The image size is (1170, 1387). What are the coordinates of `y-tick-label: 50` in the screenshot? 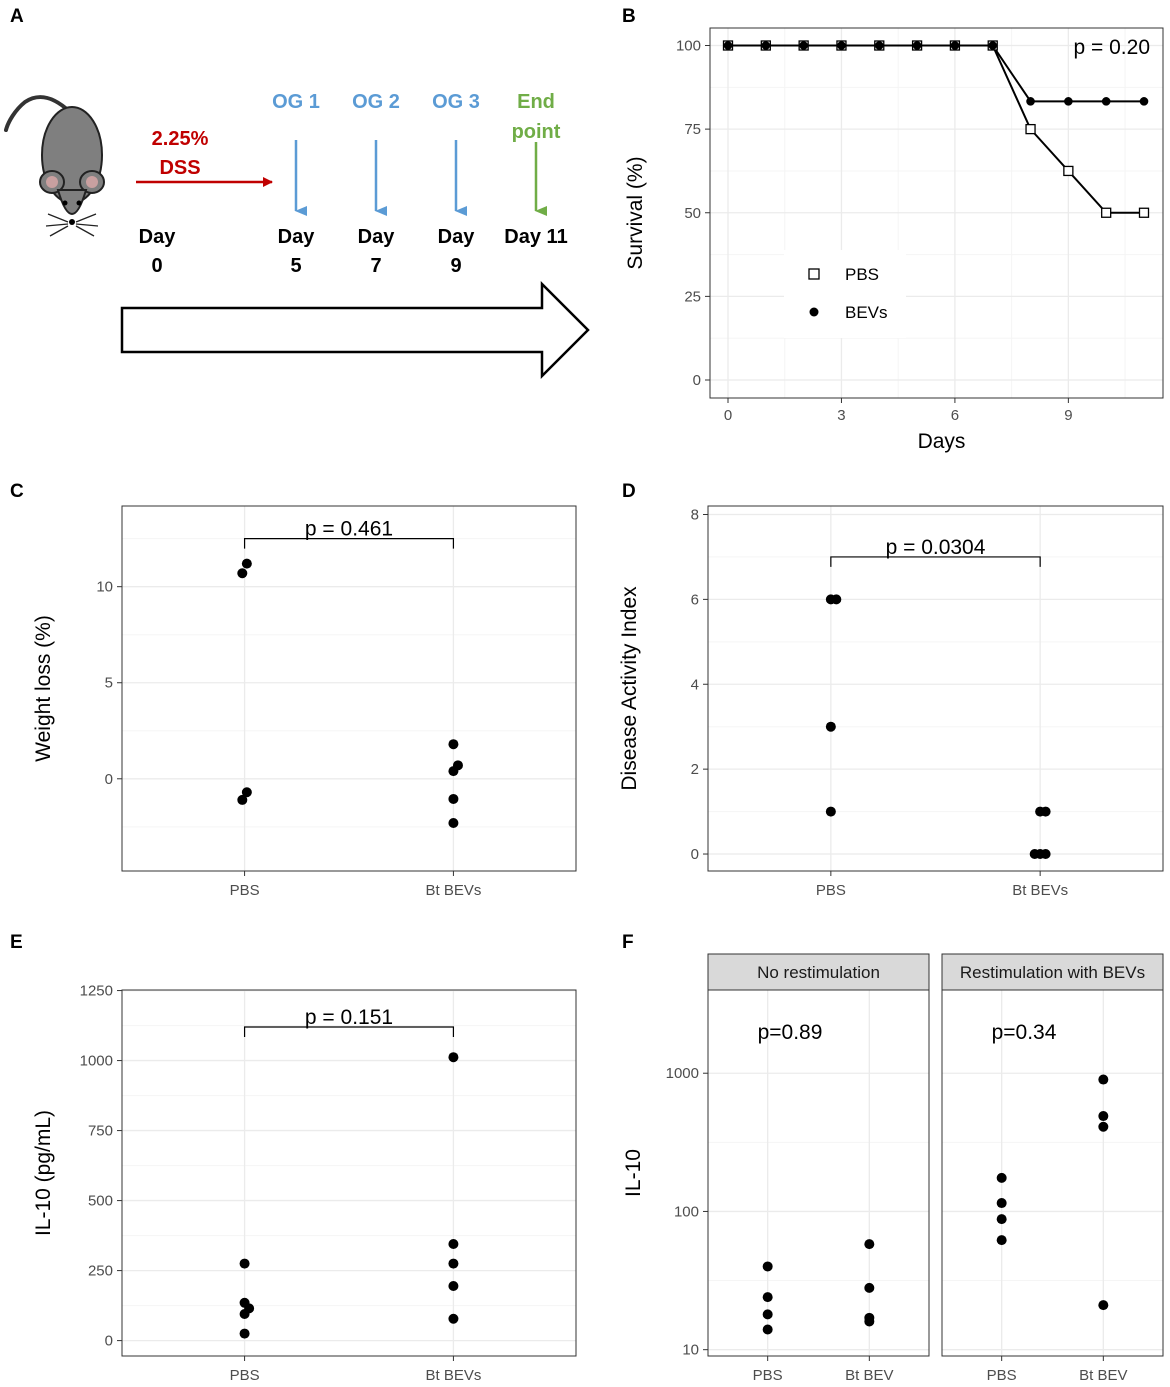 It's located at (692, 213).